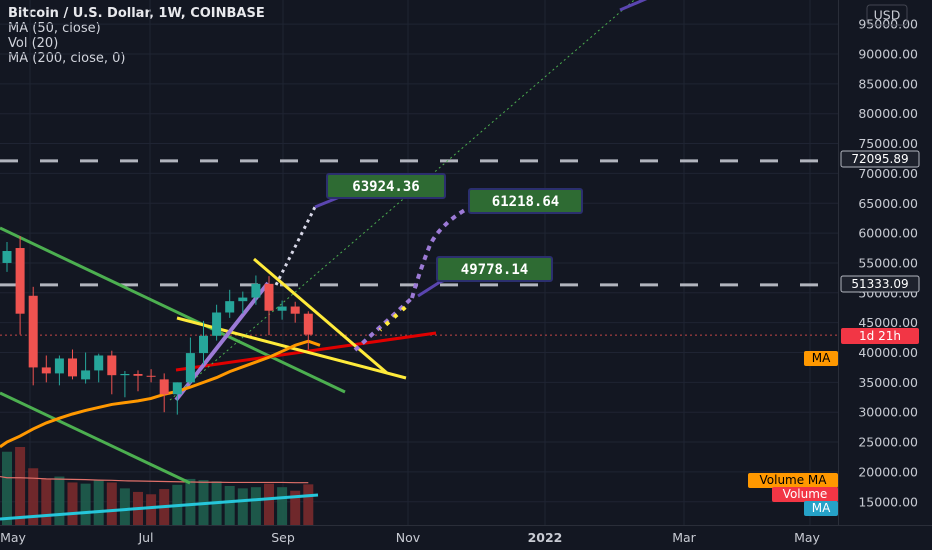 The height and width of the screenshot is (550, 932). I want to click on level-low-tag-bg, so click(880, 284).